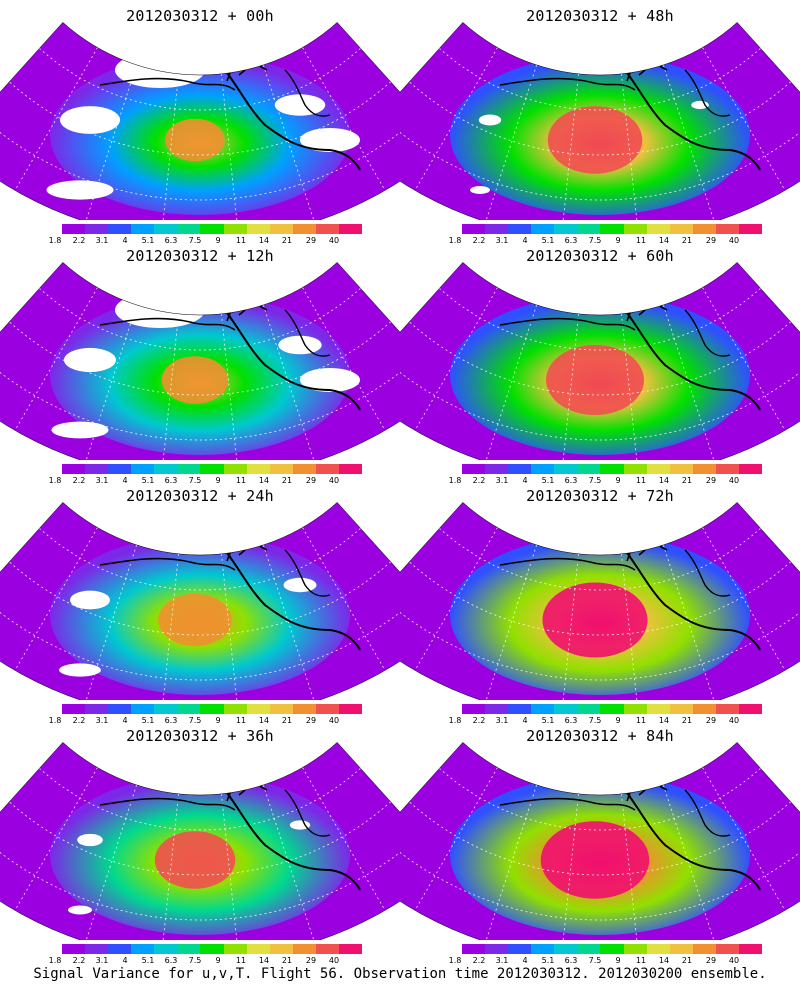 This screenshot has height=1000, width=800. Describe the element at coordinates (687, 240) in the screenshot. I see `colorbar-tick-label: 21` at that location.